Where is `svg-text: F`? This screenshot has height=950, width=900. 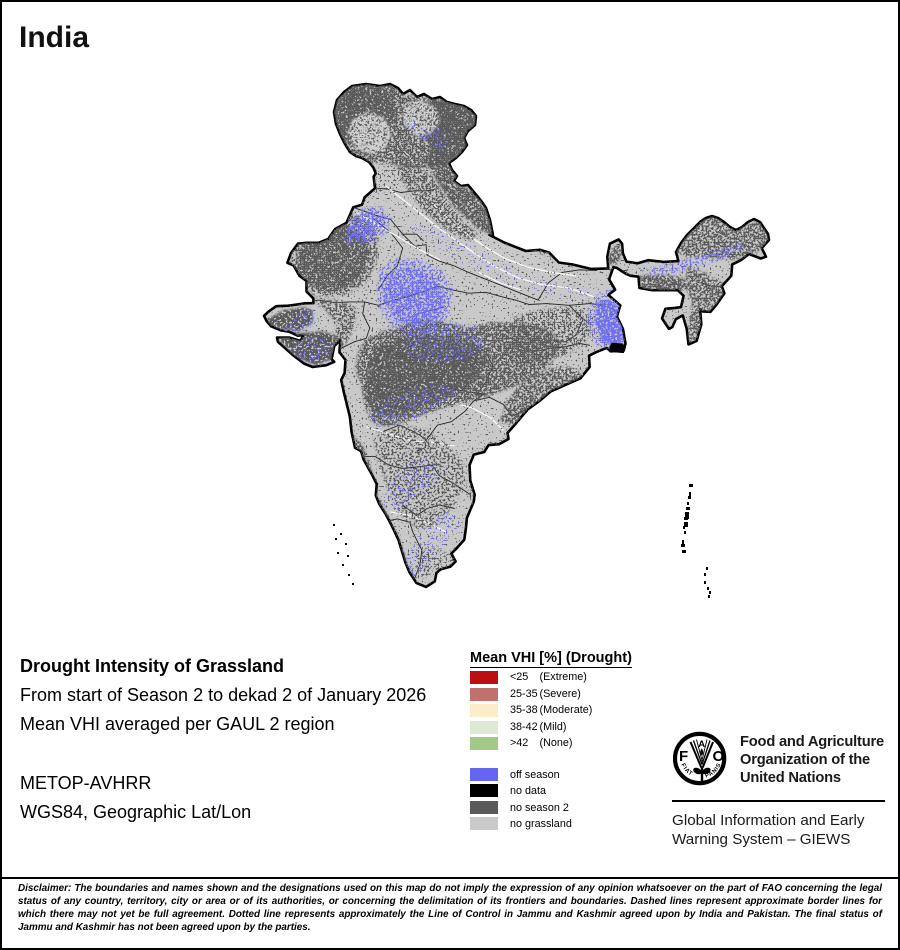 svg-text: F is located at coordinates (683, 756).